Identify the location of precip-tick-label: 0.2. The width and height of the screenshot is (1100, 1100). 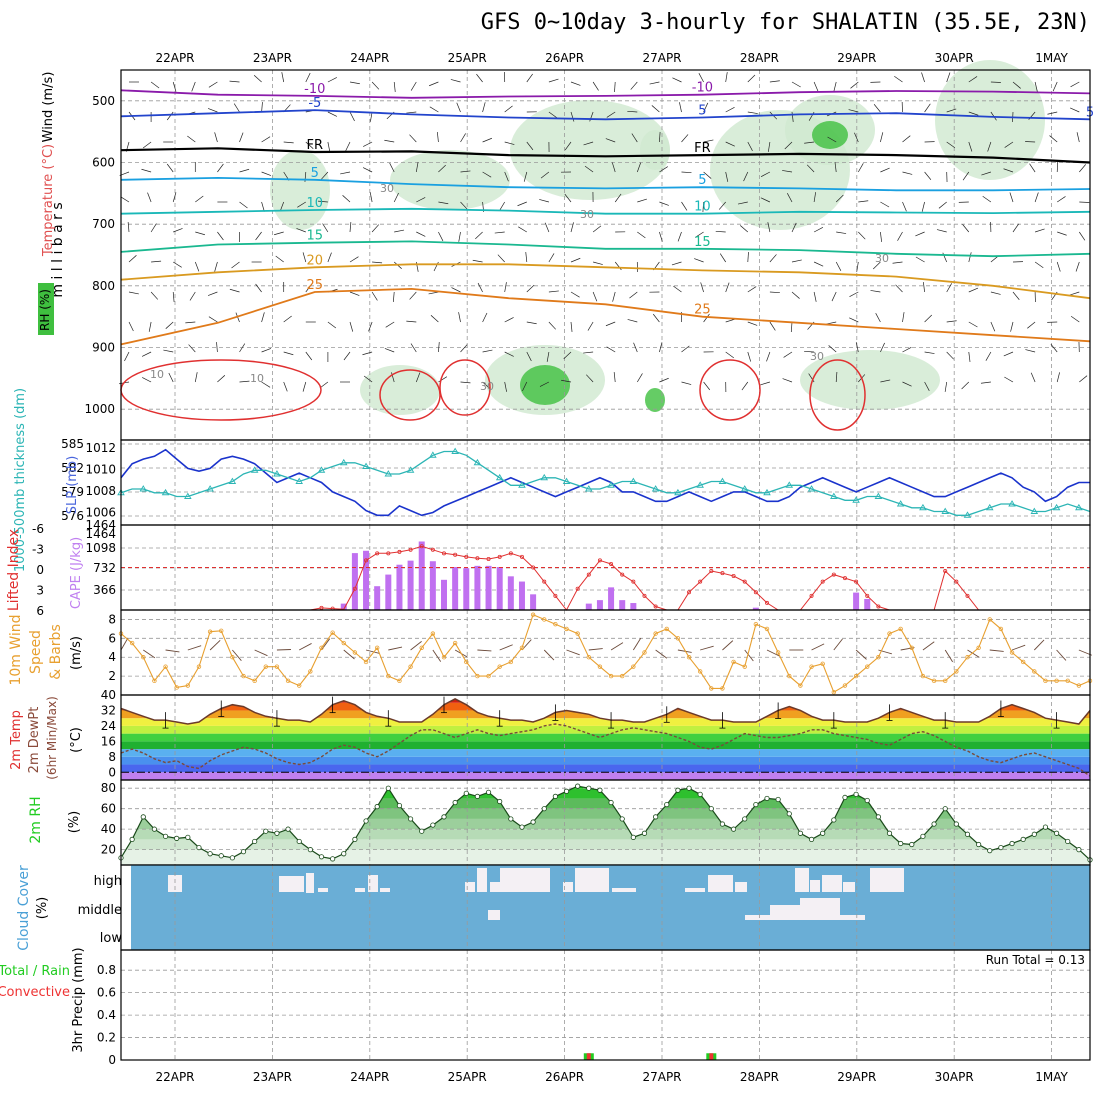
(106, 1038).